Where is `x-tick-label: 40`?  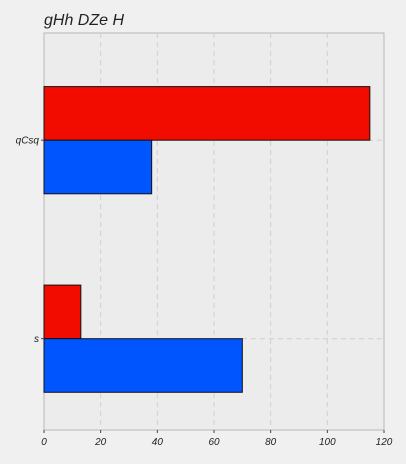 x-tick-label: 40 is located at coordinates (158, 442).